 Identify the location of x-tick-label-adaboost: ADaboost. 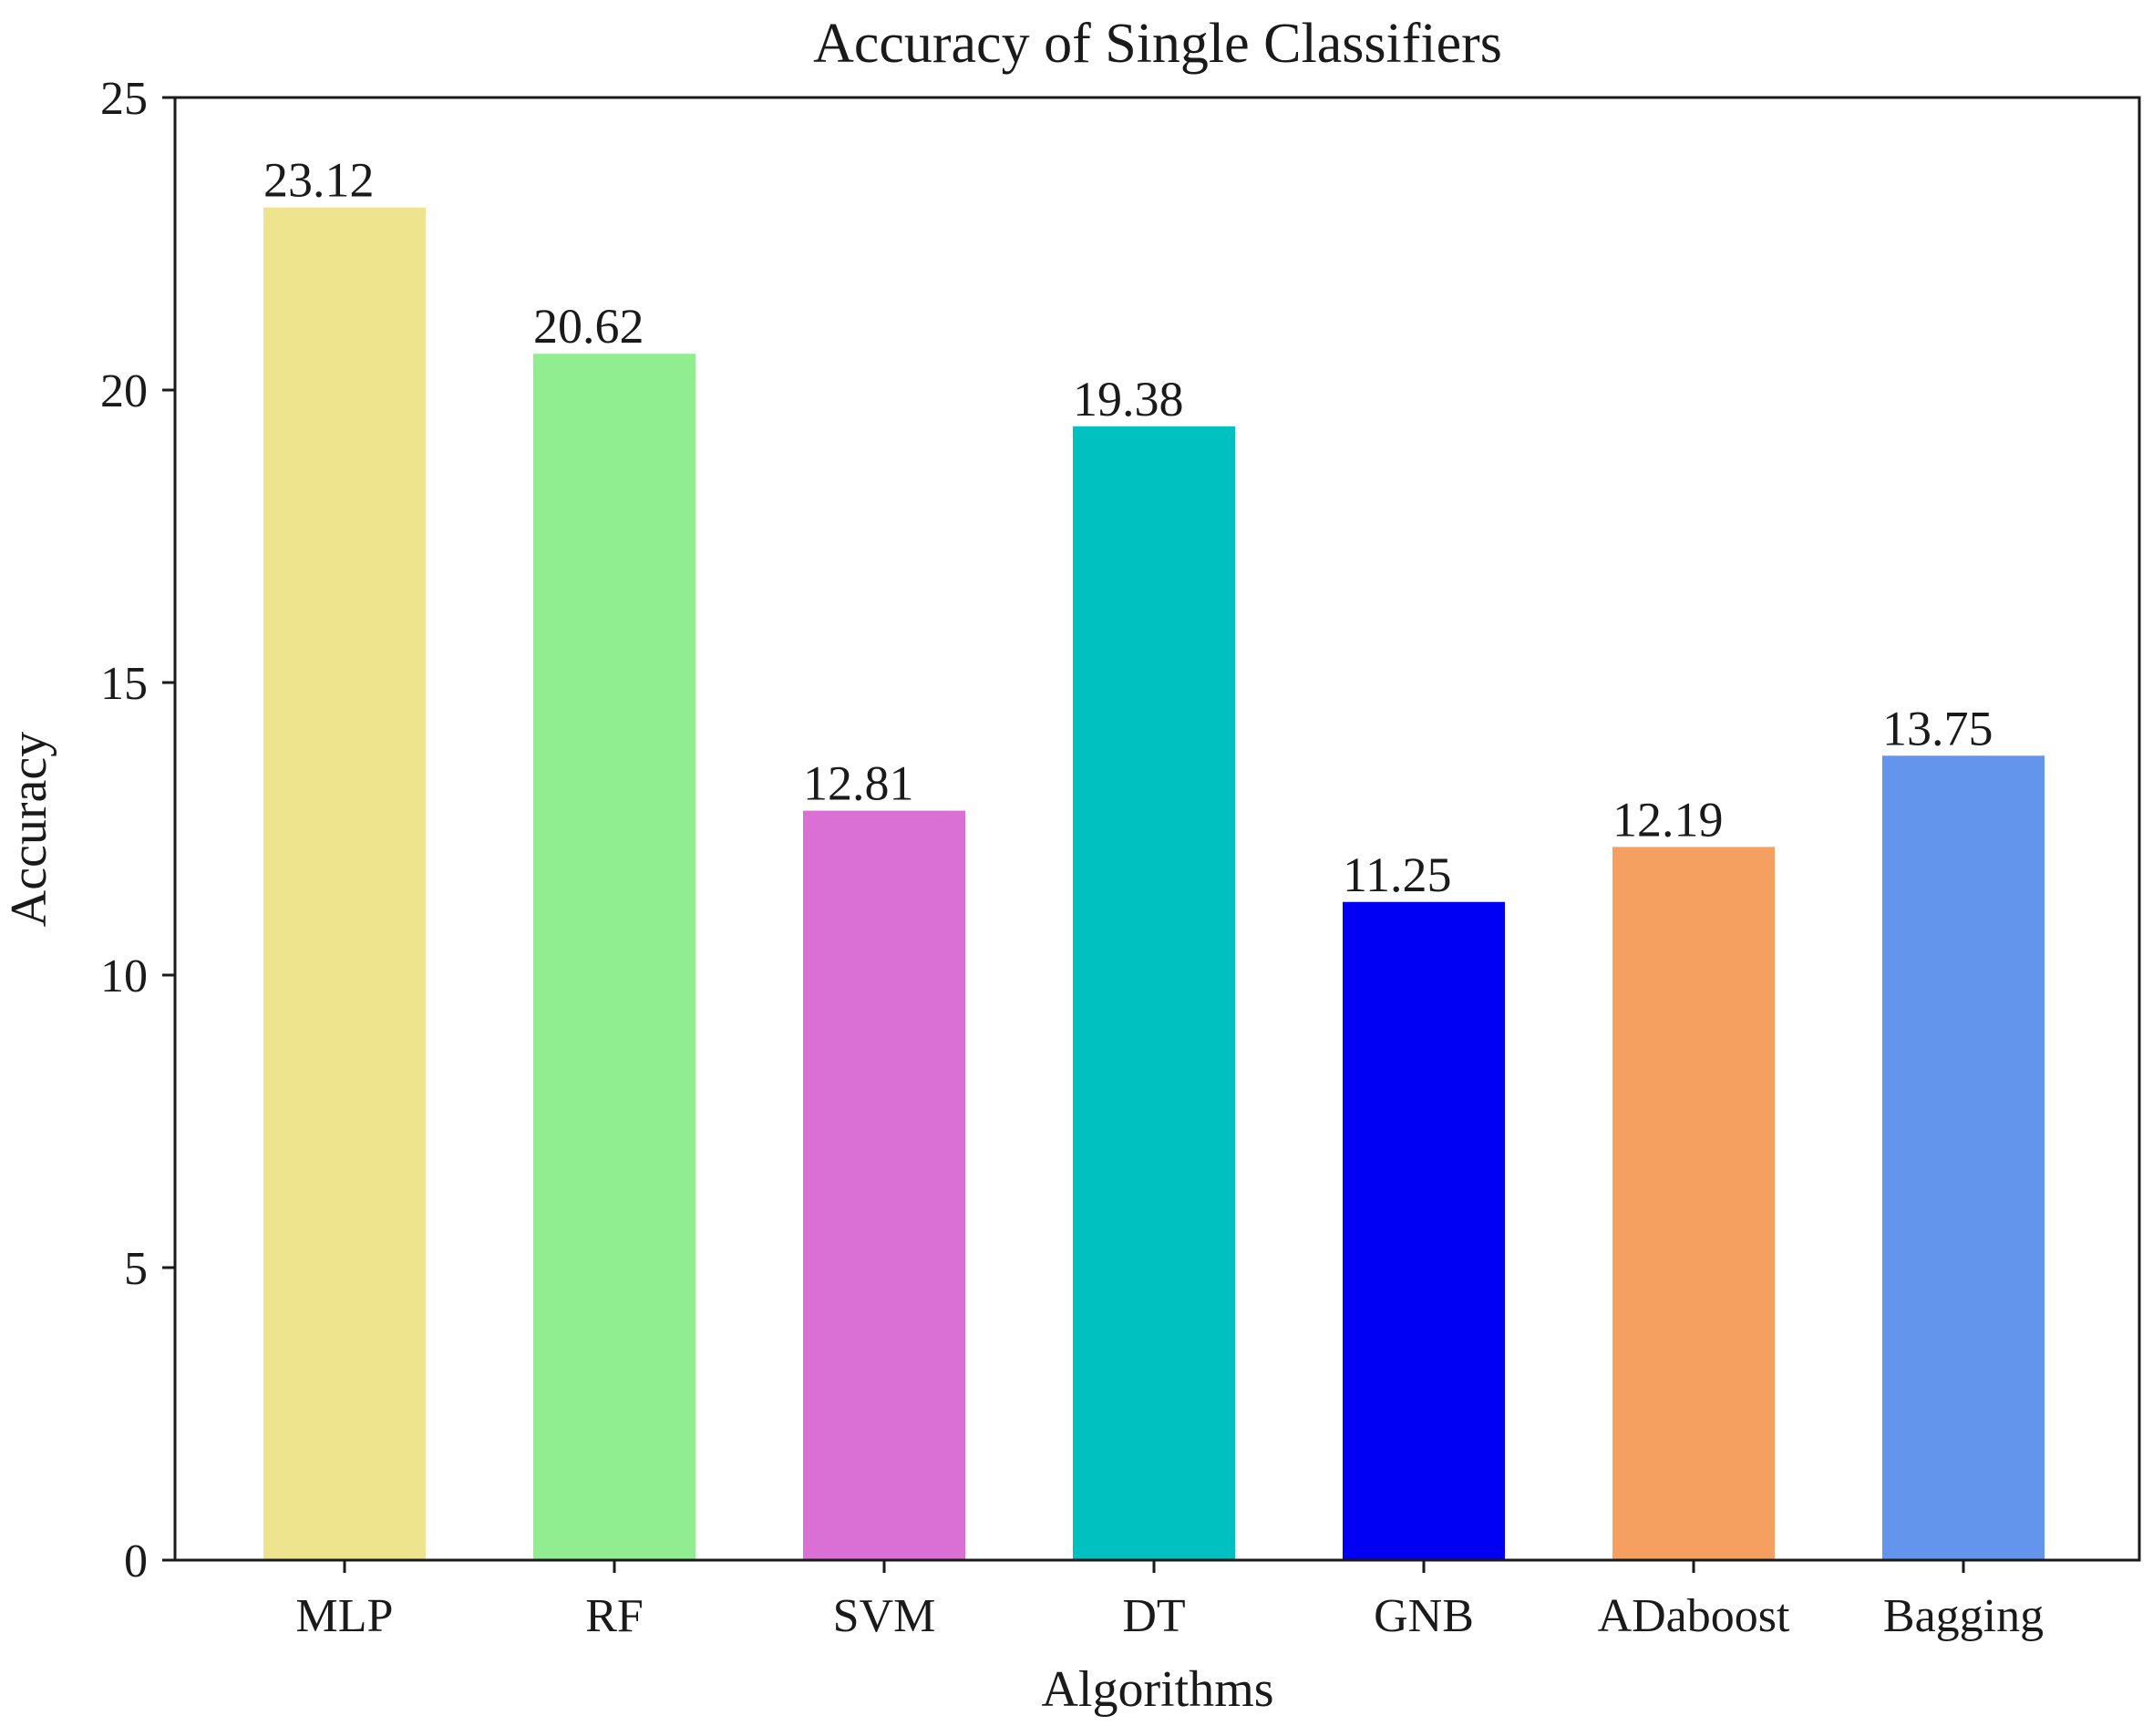
(1694, 1616).